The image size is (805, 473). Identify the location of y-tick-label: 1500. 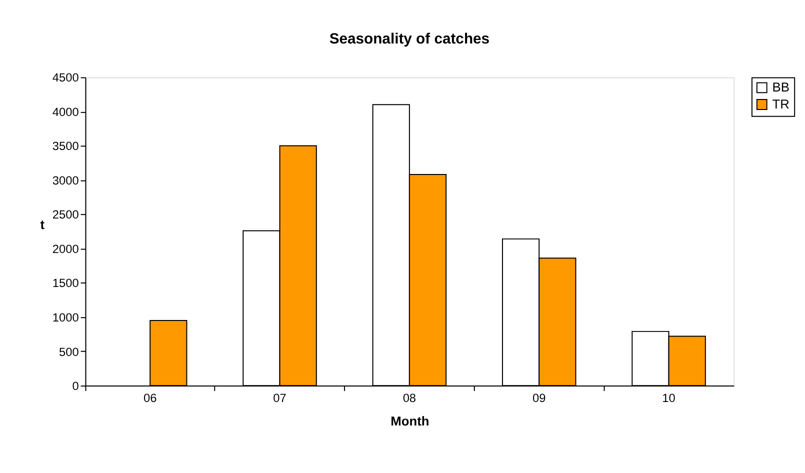
(66, 283).